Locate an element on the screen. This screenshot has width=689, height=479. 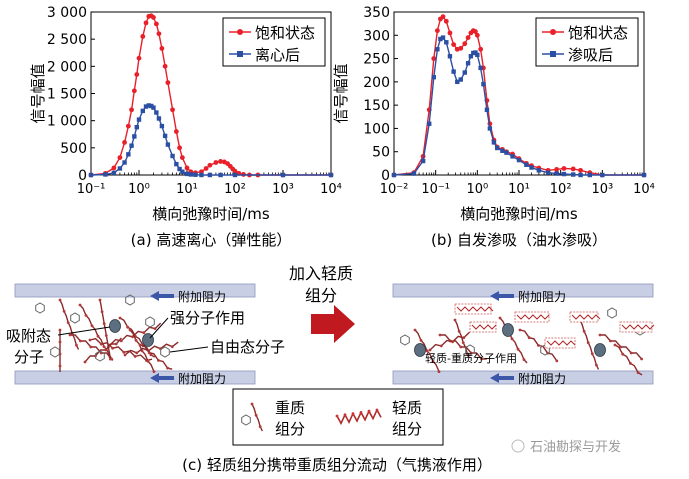
y-tick-label: 2 500 is located at coordinates (67, 40).